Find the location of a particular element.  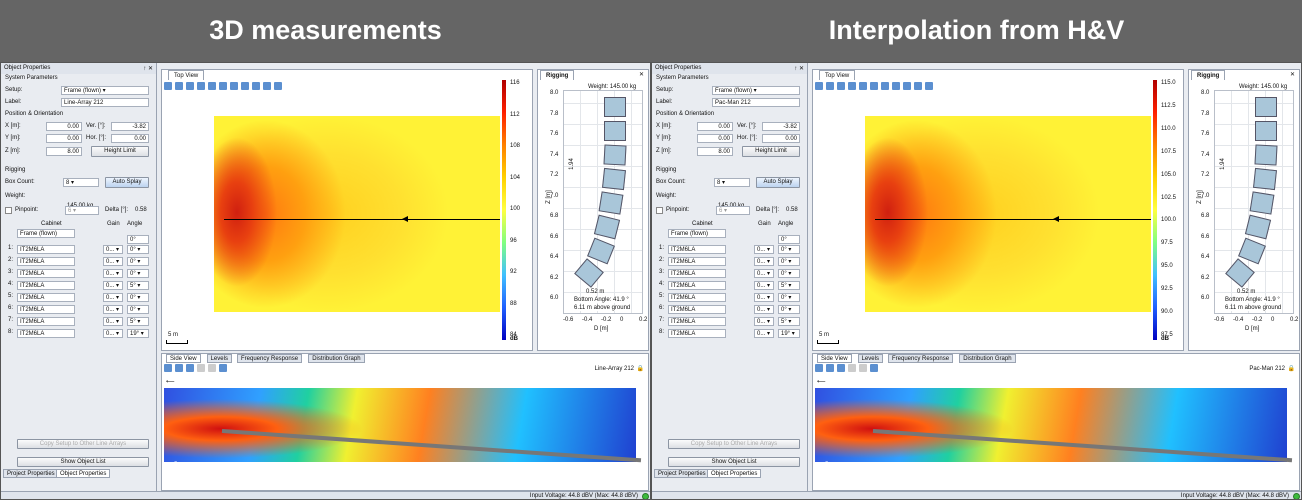

pen-icon is located at coordinates (907, 86).